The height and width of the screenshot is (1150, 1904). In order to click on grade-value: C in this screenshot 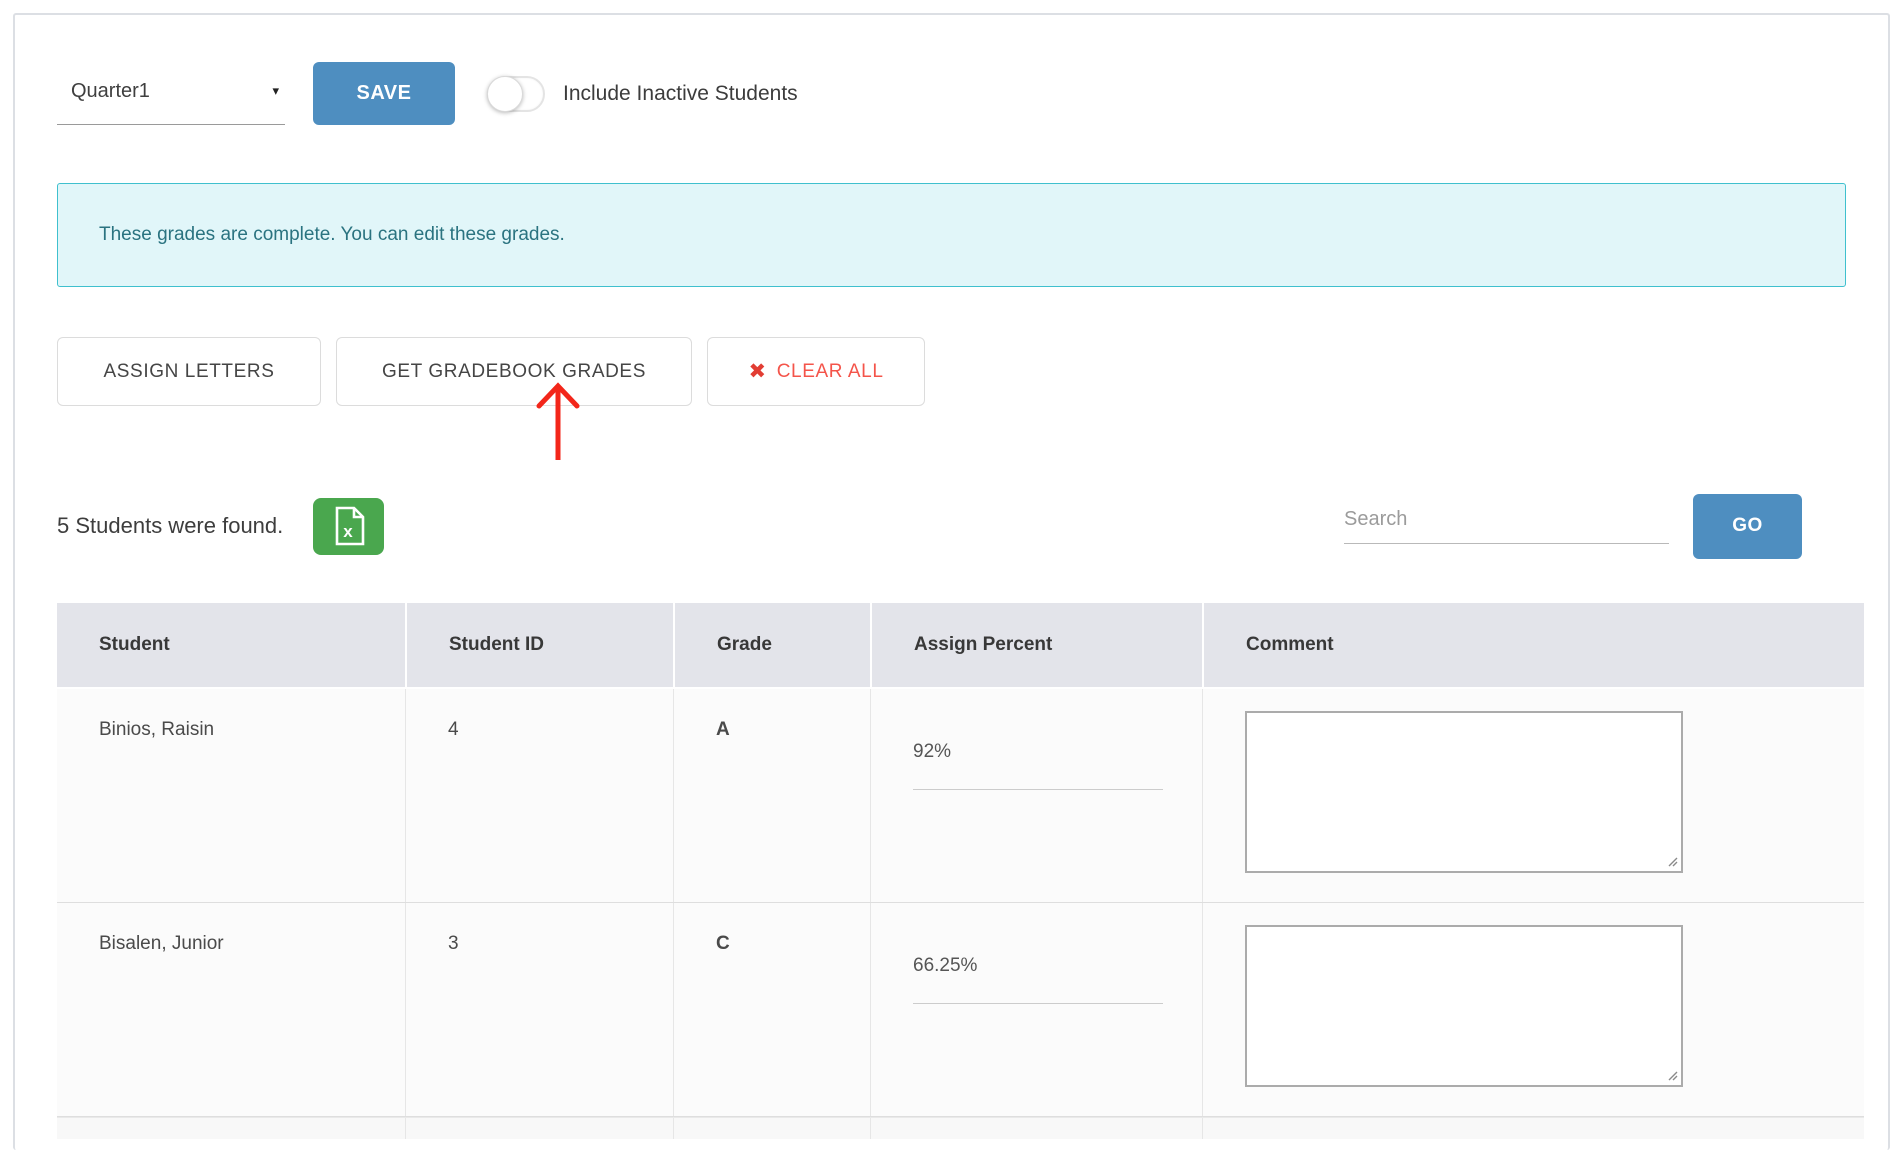, I will do `click(771, 1009)`.